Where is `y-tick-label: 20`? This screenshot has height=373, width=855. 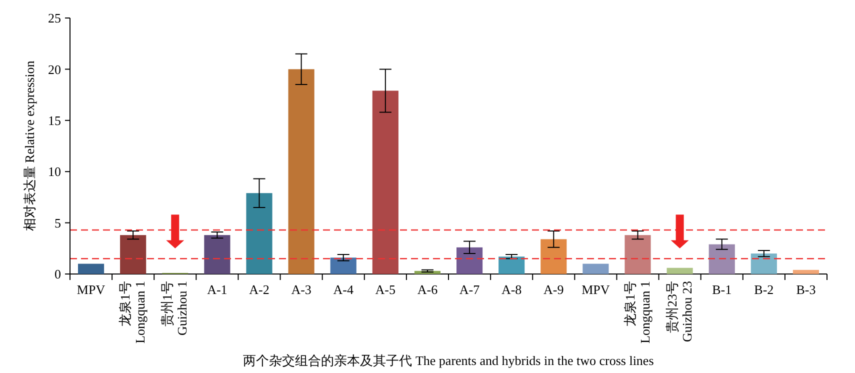 y-tick-label: 20 is located at coordinates (54, 69).